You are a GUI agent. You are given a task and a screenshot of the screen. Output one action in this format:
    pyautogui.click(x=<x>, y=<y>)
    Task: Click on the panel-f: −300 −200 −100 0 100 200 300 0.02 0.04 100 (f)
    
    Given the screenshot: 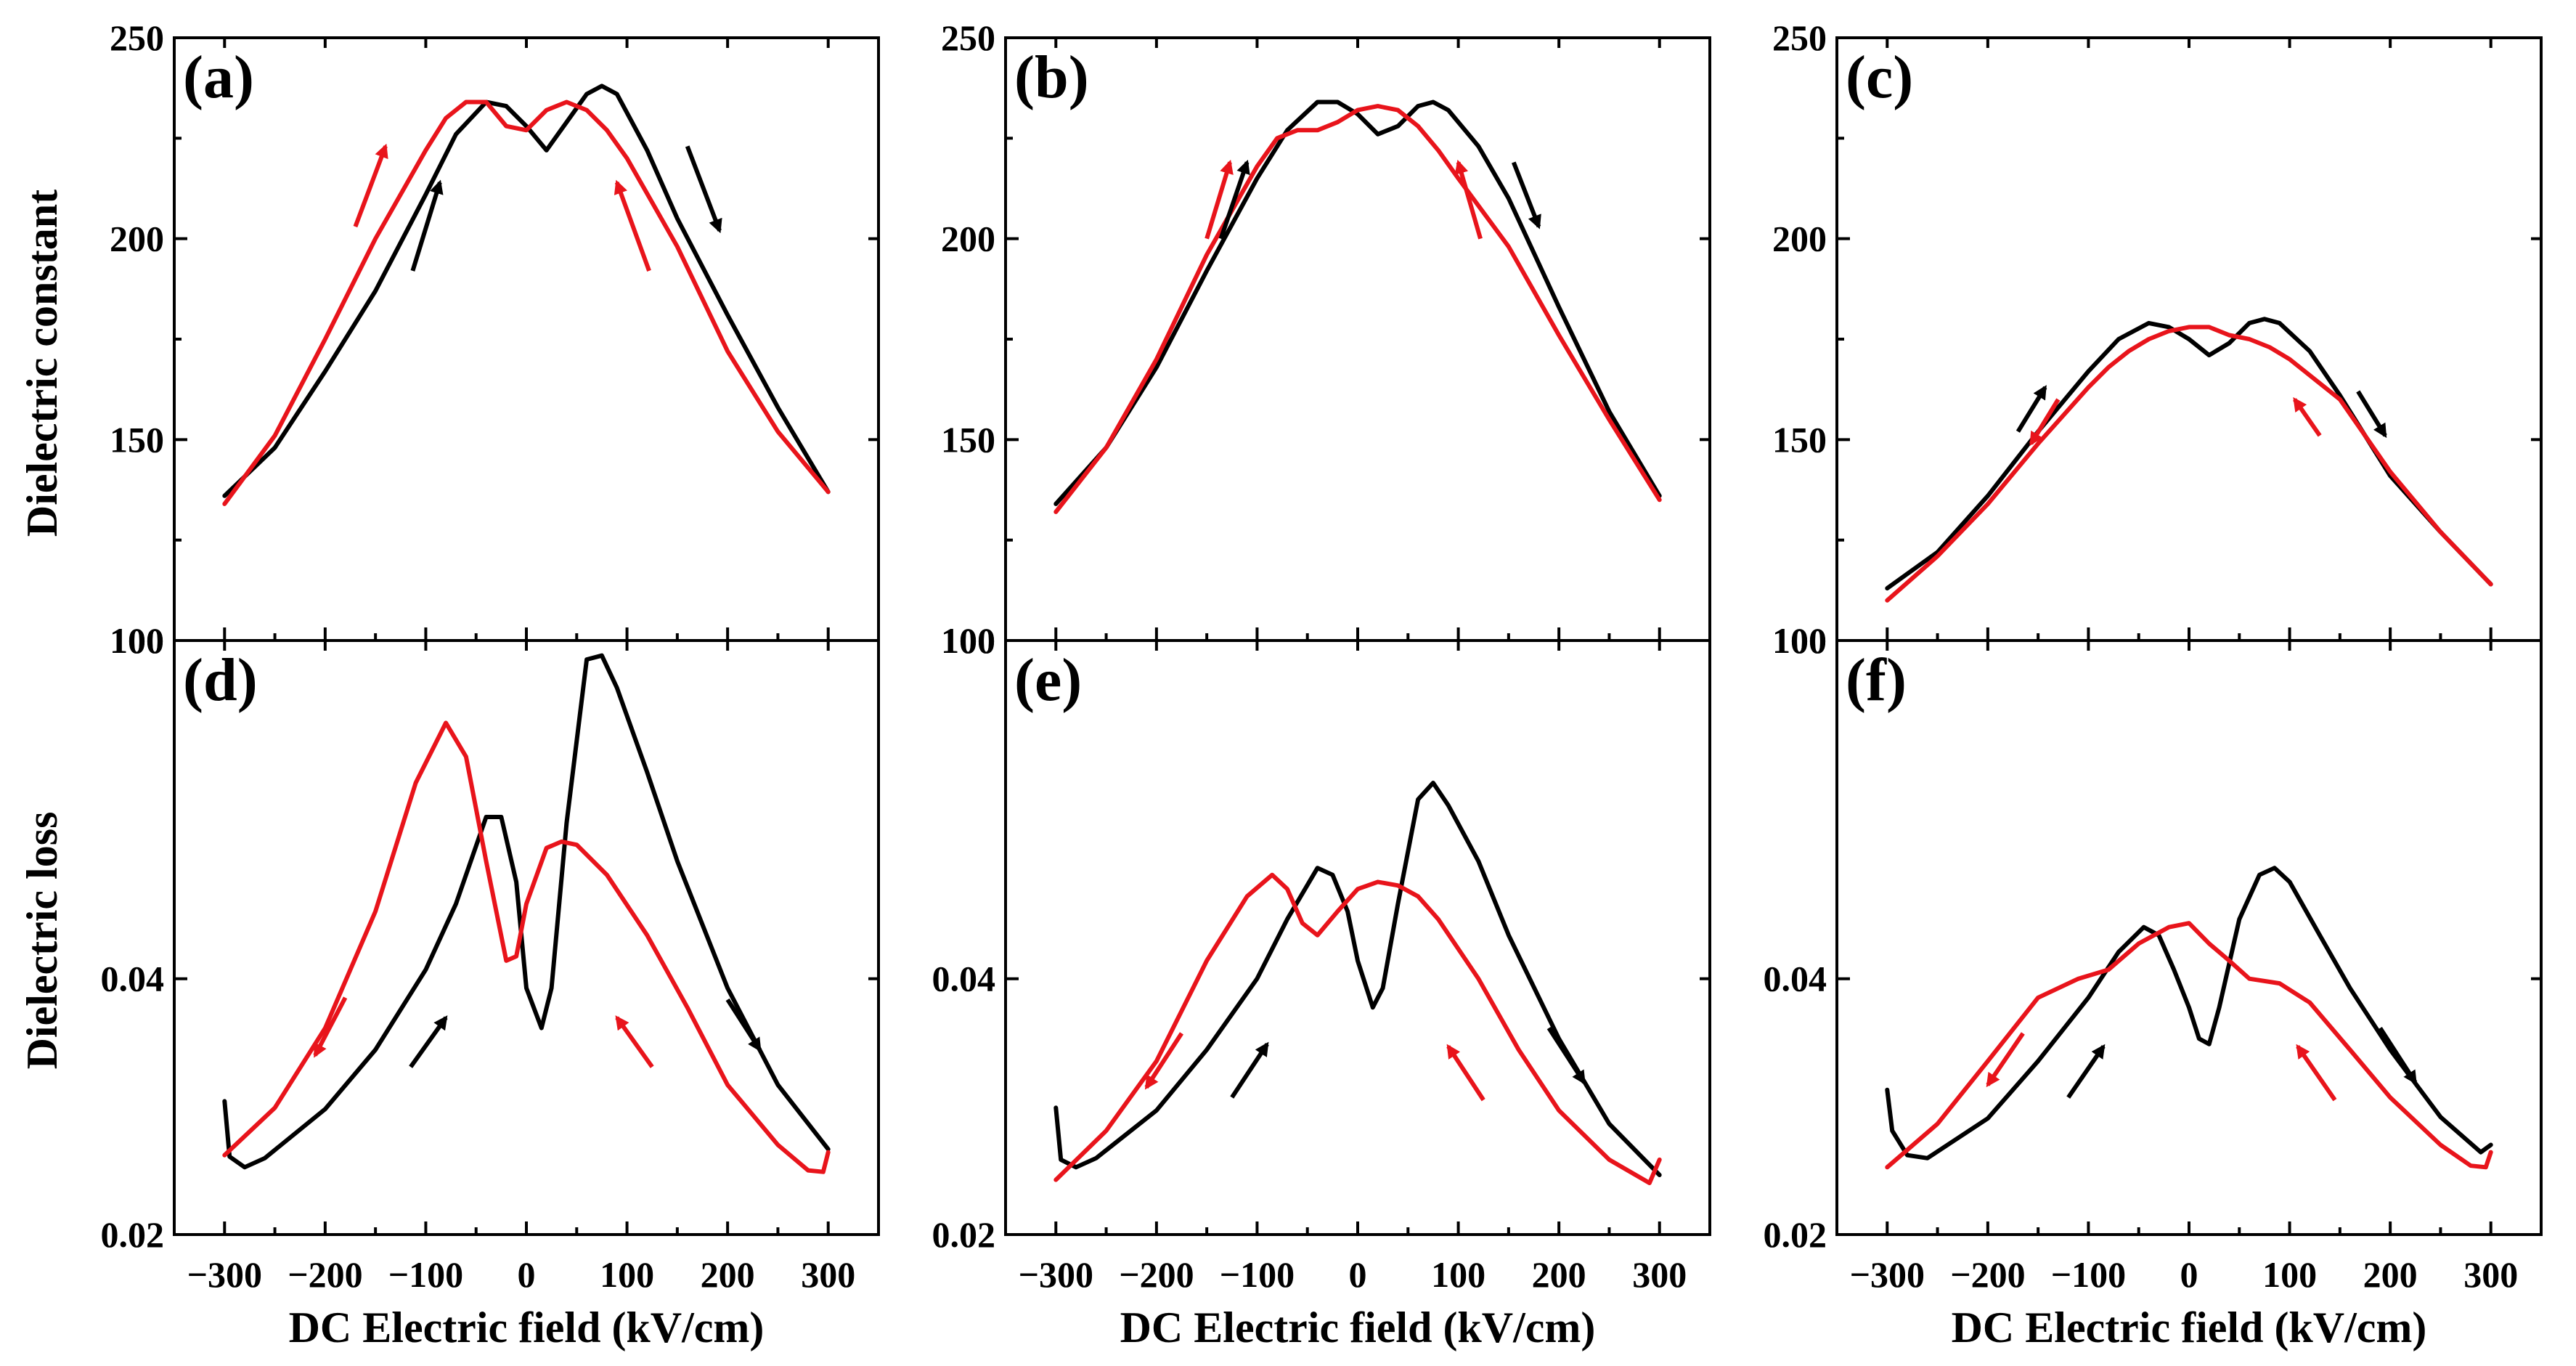 What is the action you would take?
    pyautogui.click(x=2153, y=958)
    